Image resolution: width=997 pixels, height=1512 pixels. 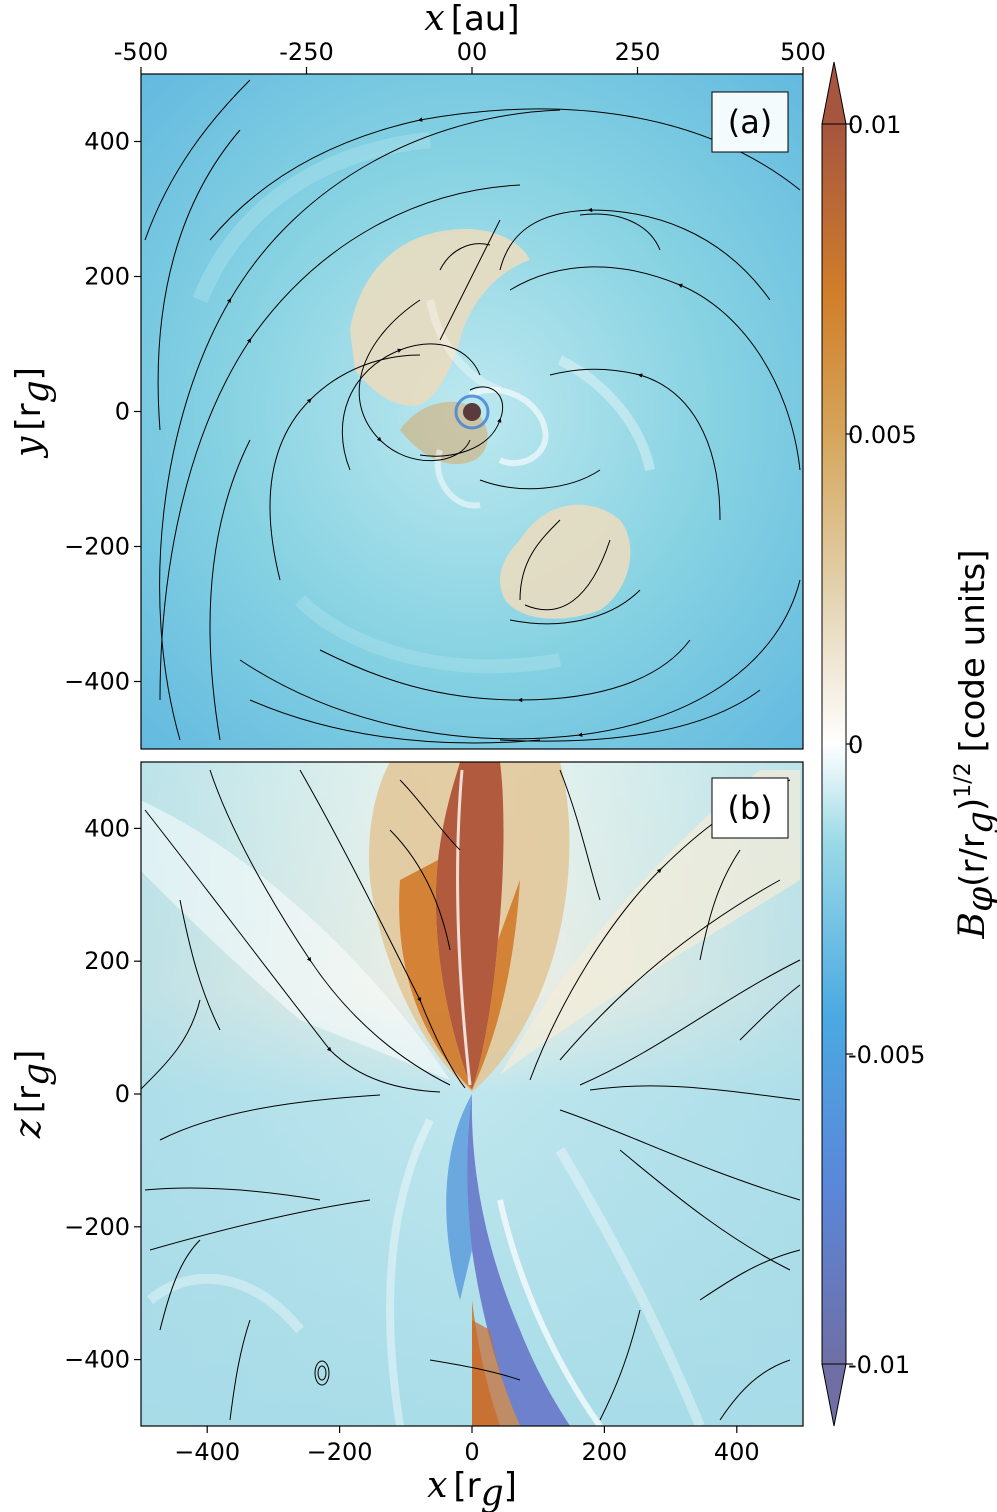 I want to click on top-x-tick-label: -500, so click(x=141, y=52).